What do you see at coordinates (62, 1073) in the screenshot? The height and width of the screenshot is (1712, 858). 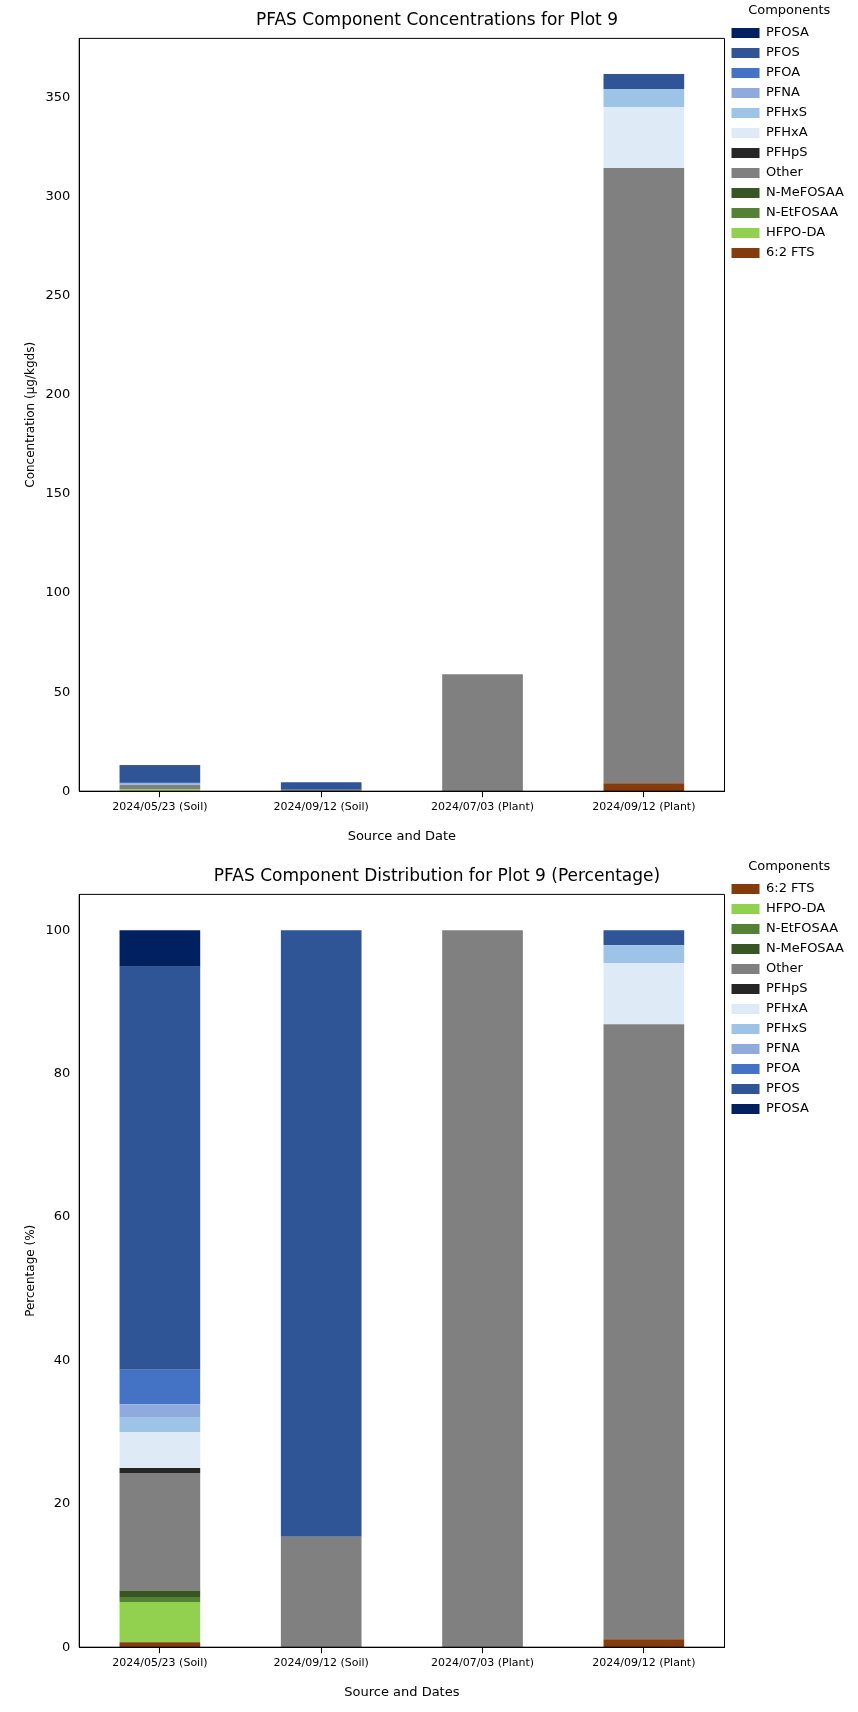 I see `y-tick-label: 80` at bounding box center [62, 1073].